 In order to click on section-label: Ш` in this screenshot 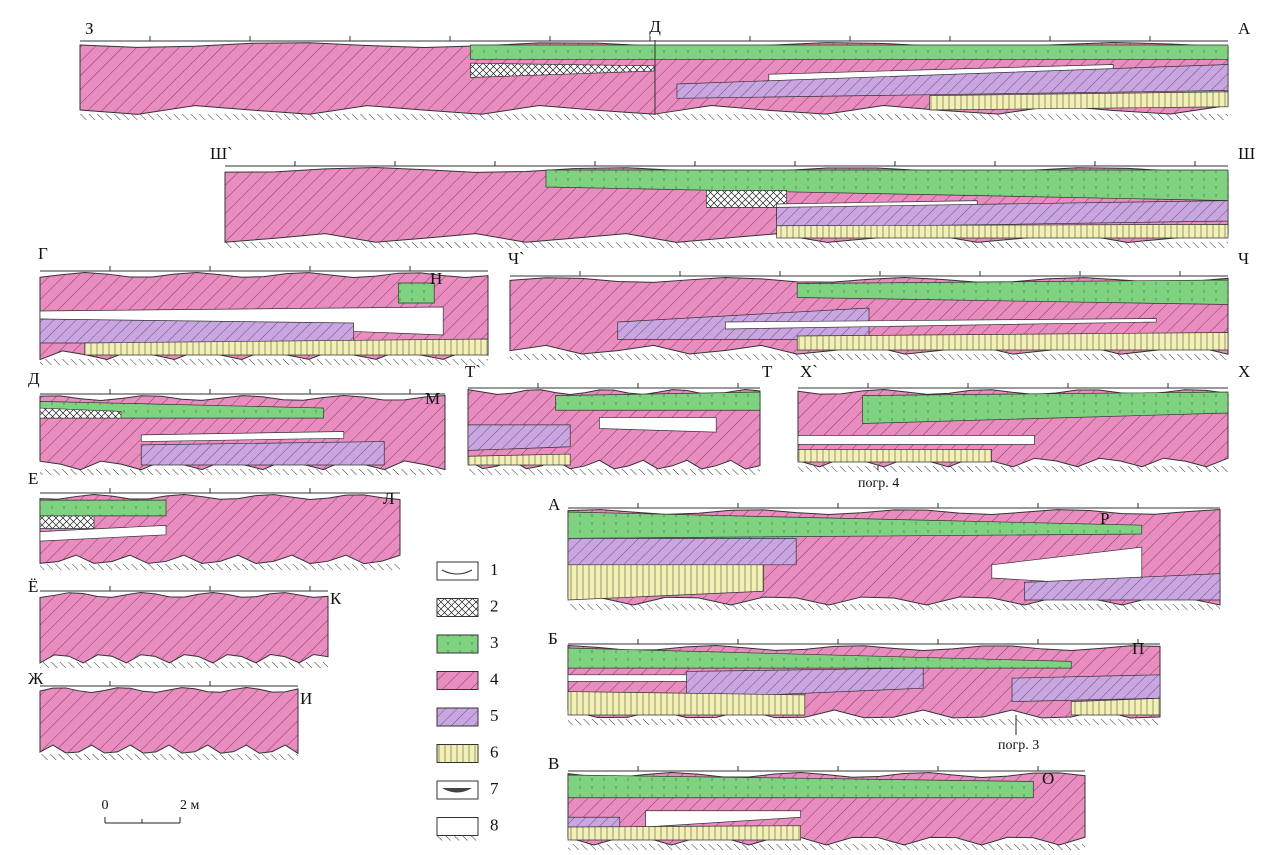, I will do `click(221, 153)`.